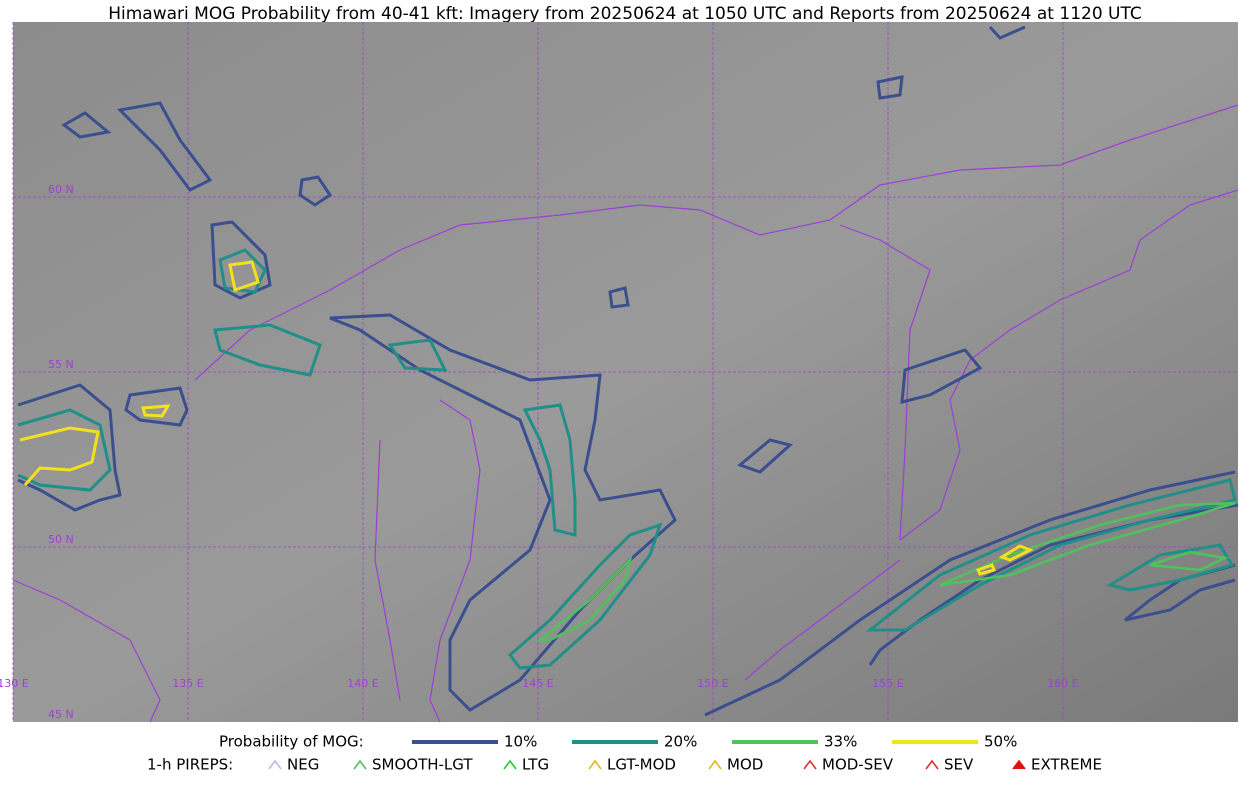 The height and width of the screenshot is (786, 1250). What do you see at coordinates (959, 765) in the screenshot?
I see `pirep-label: SEV` at bounding box center [959, 765].